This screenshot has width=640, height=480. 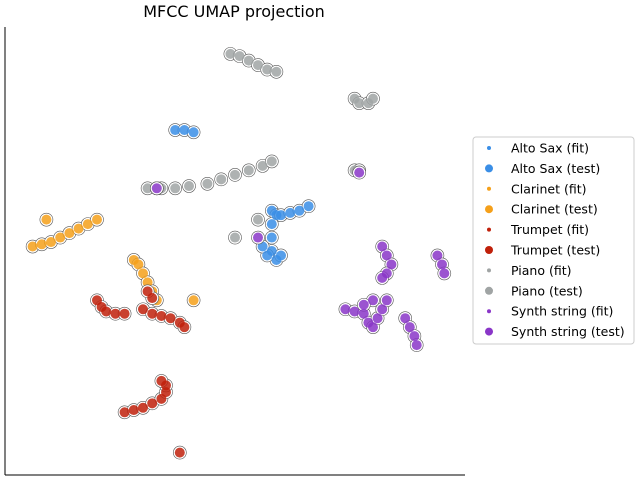 What do you see at coordinates (489, 311) in the screenshot?
I see `legend-marker-synth-string-fit` at bounding box center [489, 311].